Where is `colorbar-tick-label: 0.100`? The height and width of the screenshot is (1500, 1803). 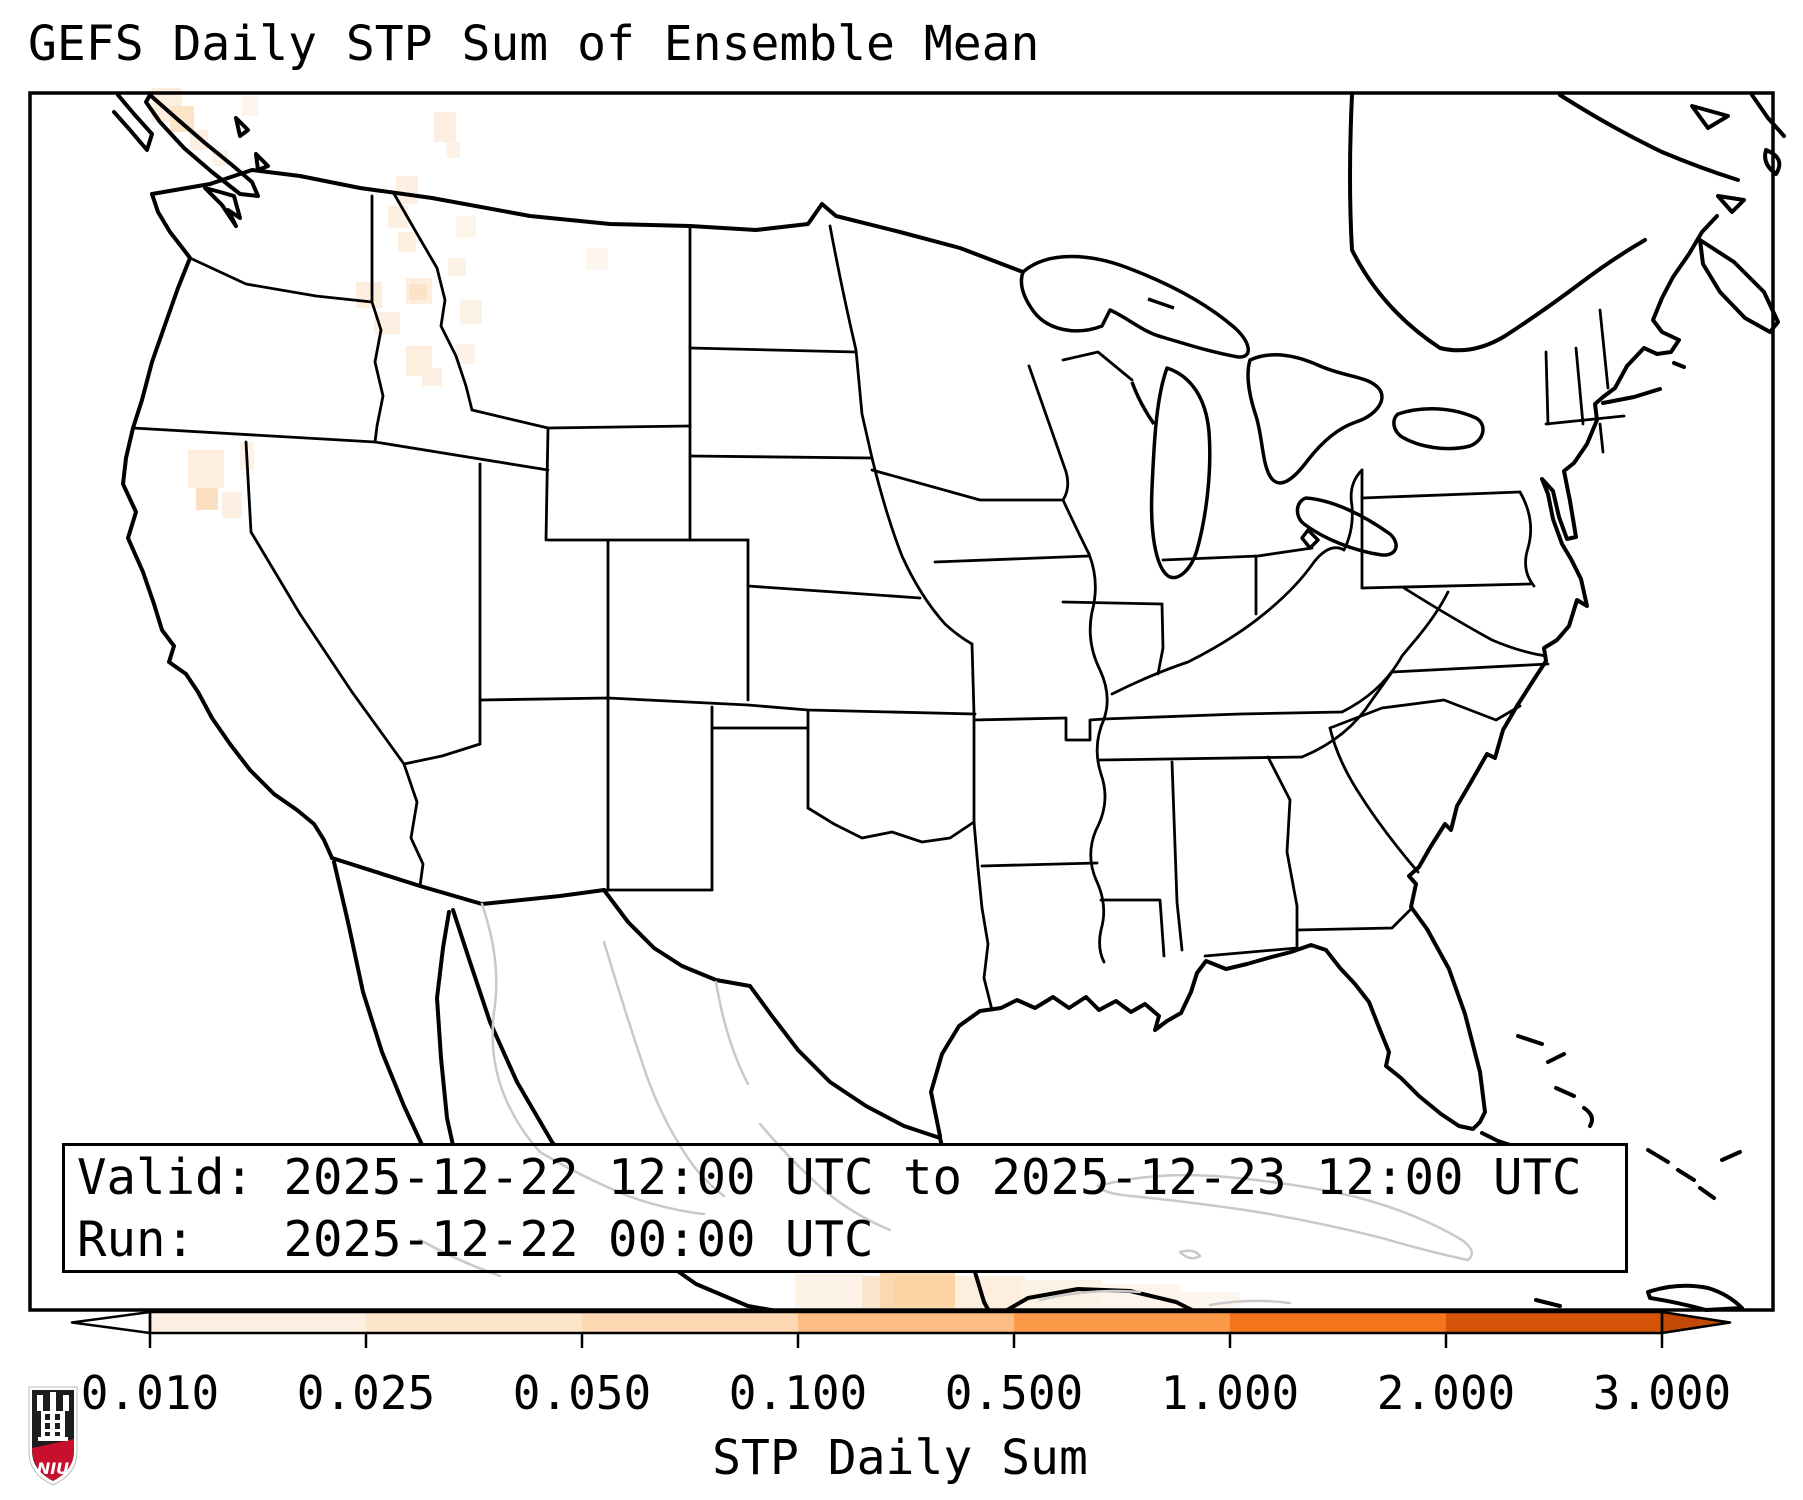
colorbar-tick-label: 0.100 is located at coordinates (798, 1393).